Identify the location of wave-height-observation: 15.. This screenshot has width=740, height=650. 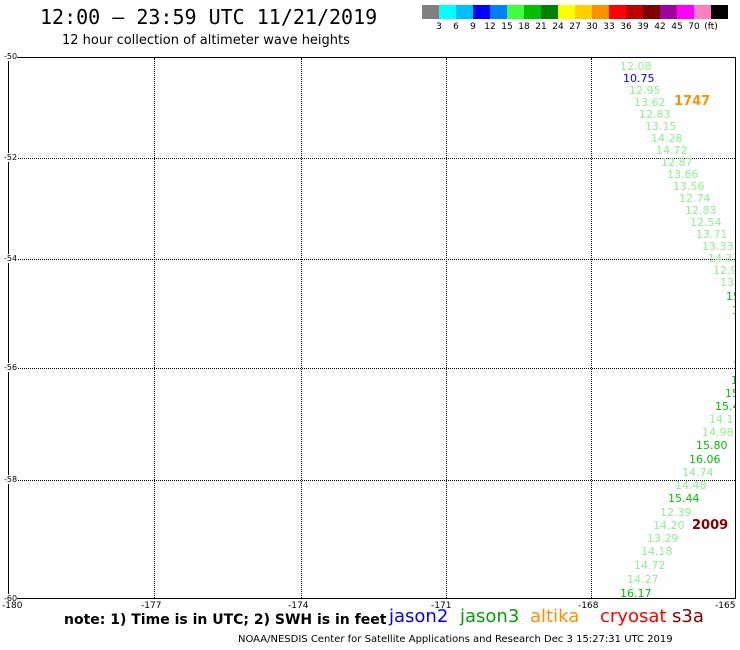
(730, 296).